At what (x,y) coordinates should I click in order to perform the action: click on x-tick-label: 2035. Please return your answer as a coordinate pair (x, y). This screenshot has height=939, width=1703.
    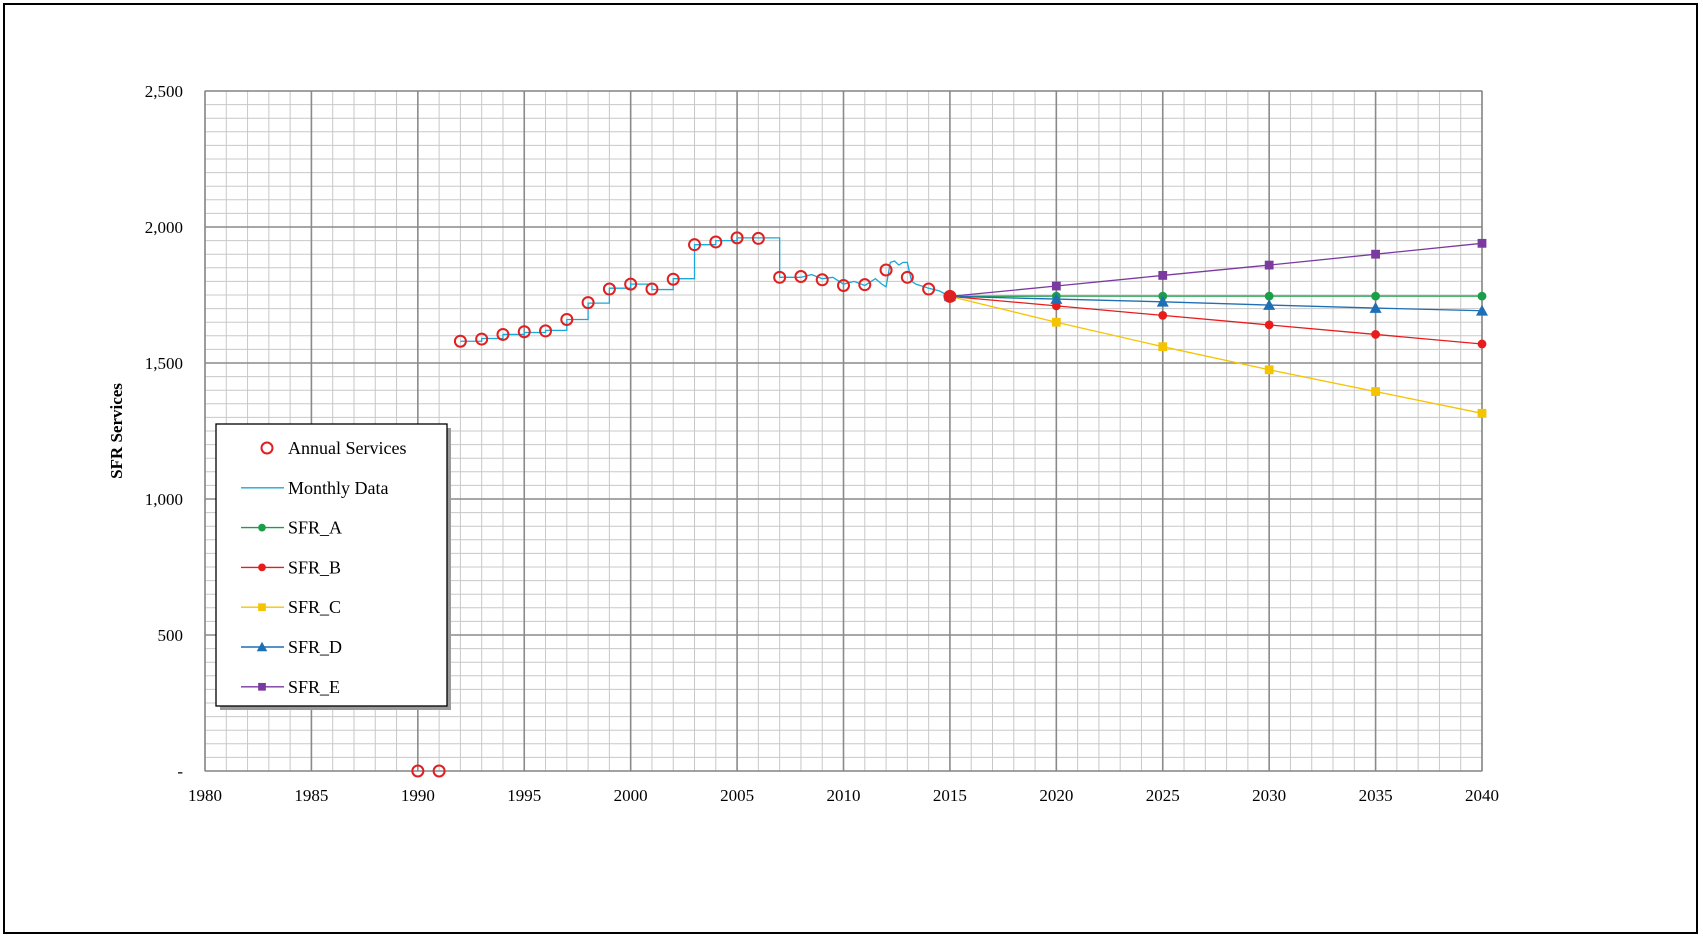
    Looking at the image, I should click on (1376, 795).